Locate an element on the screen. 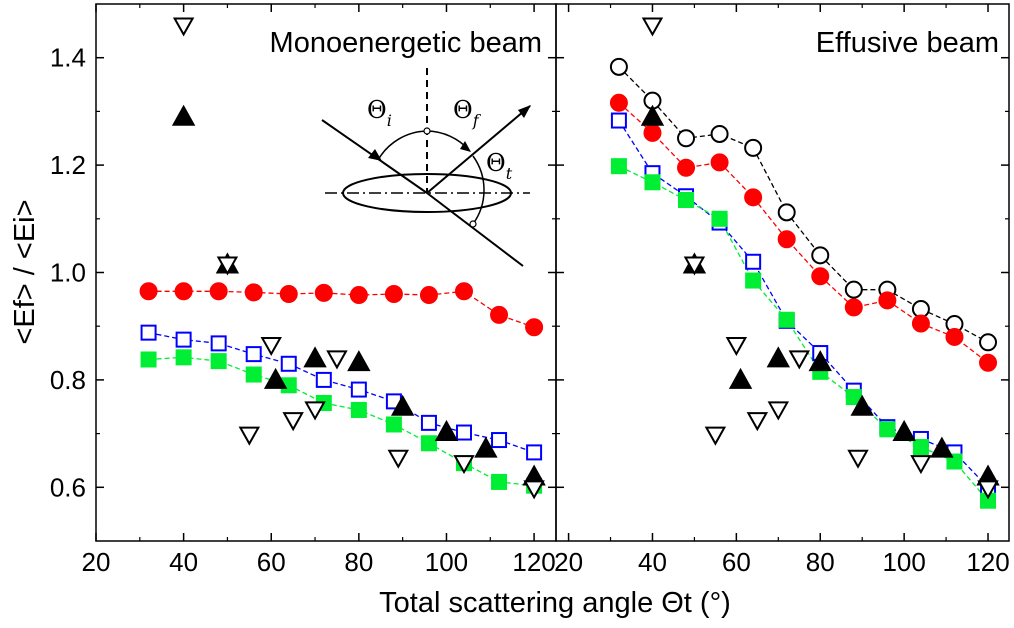  arc-theta-t is located at coordinates (478, 190).